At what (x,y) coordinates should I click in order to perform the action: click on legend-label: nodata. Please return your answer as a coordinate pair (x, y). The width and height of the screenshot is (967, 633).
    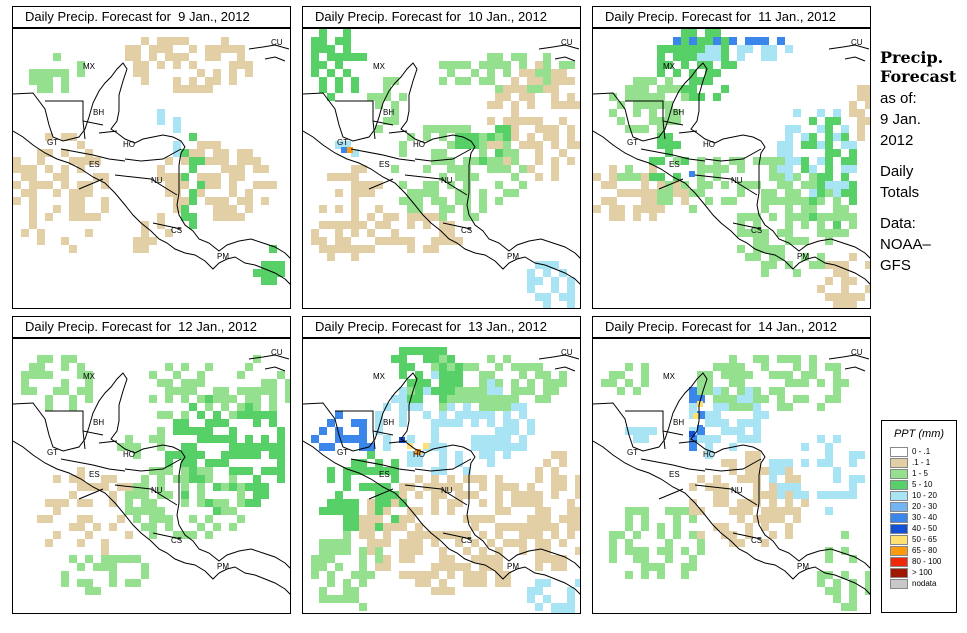
    Looking at the image, I should click on (924, 583).